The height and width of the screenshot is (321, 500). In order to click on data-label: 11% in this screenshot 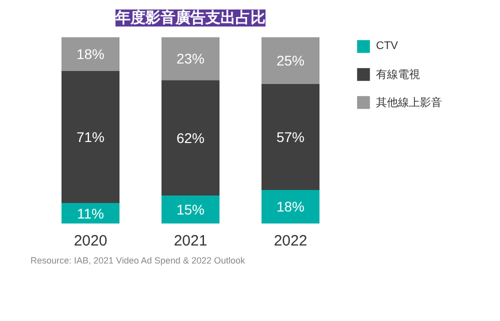, I will do `click(90, 213)`.